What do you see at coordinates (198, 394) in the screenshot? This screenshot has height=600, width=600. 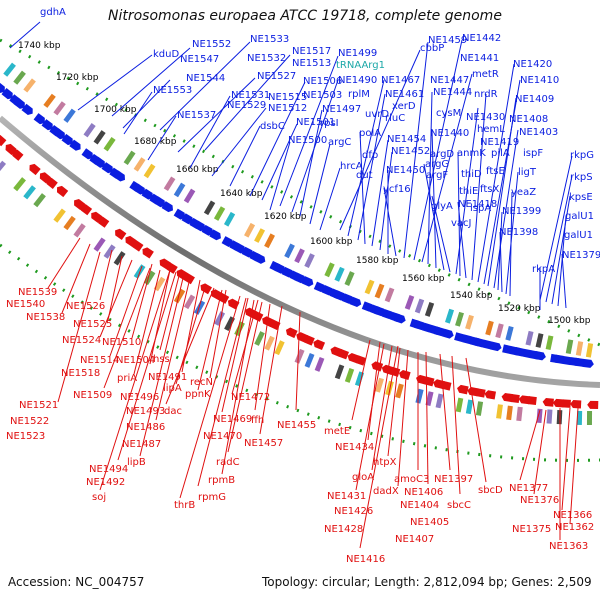 I see `gene-label: ppnK` at bounding box center [198, 394].